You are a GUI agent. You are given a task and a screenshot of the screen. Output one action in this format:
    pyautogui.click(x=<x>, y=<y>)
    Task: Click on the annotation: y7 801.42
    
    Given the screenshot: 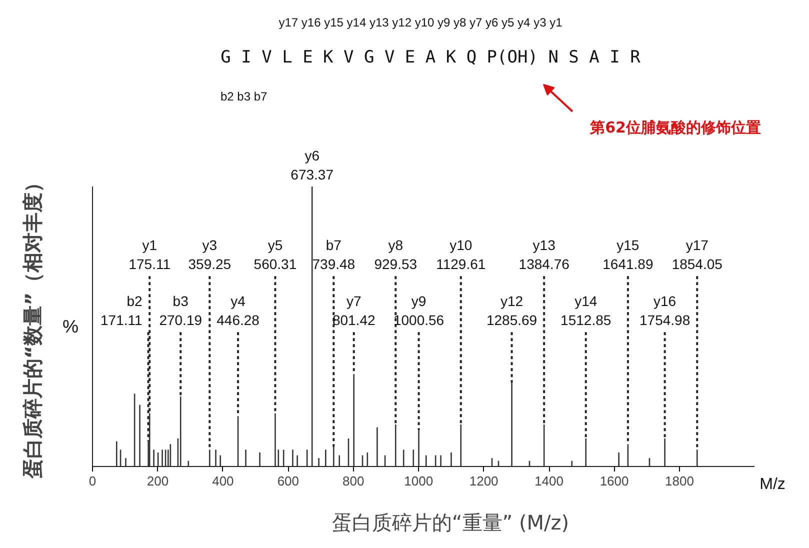 What is the action you would take?
    pyautogui.click(x=354, y=310)
    